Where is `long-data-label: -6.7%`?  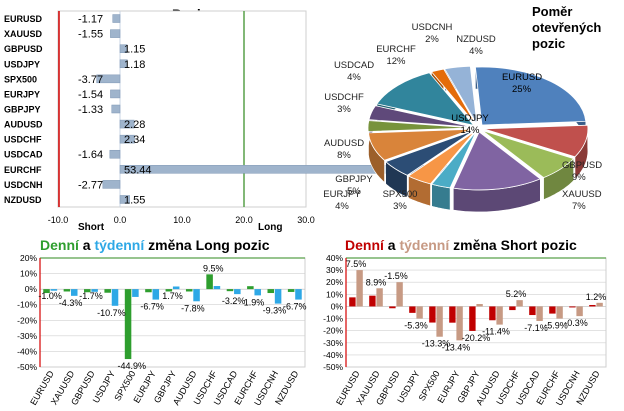
long-data-label: -6.7% is located at coordinates (152, 307).